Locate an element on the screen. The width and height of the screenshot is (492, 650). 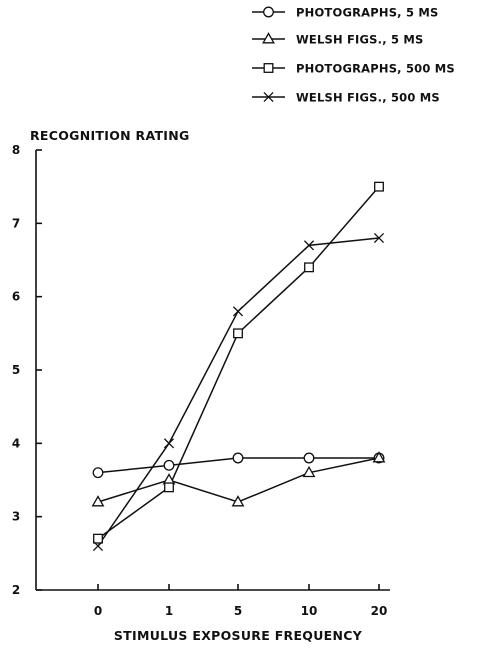
legend-item-square: PHOTOGRAPHS, 500 MS is located at coordinates (353, 69).